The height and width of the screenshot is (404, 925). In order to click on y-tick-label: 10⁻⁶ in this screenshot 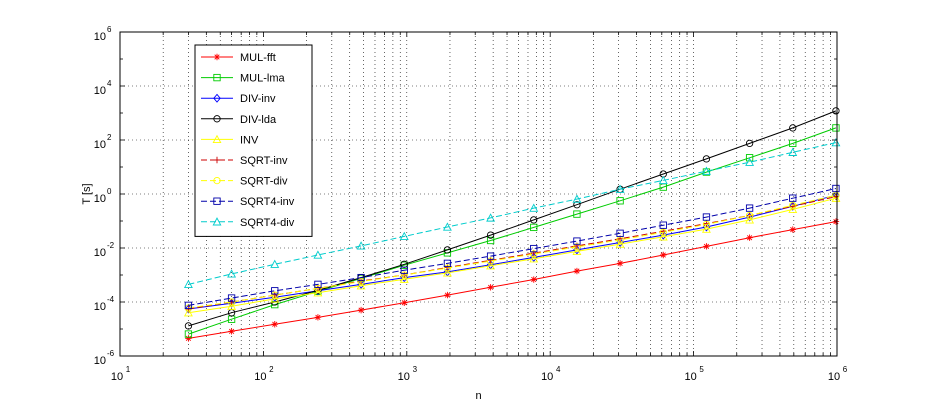, I will do `click(104, 358)`.